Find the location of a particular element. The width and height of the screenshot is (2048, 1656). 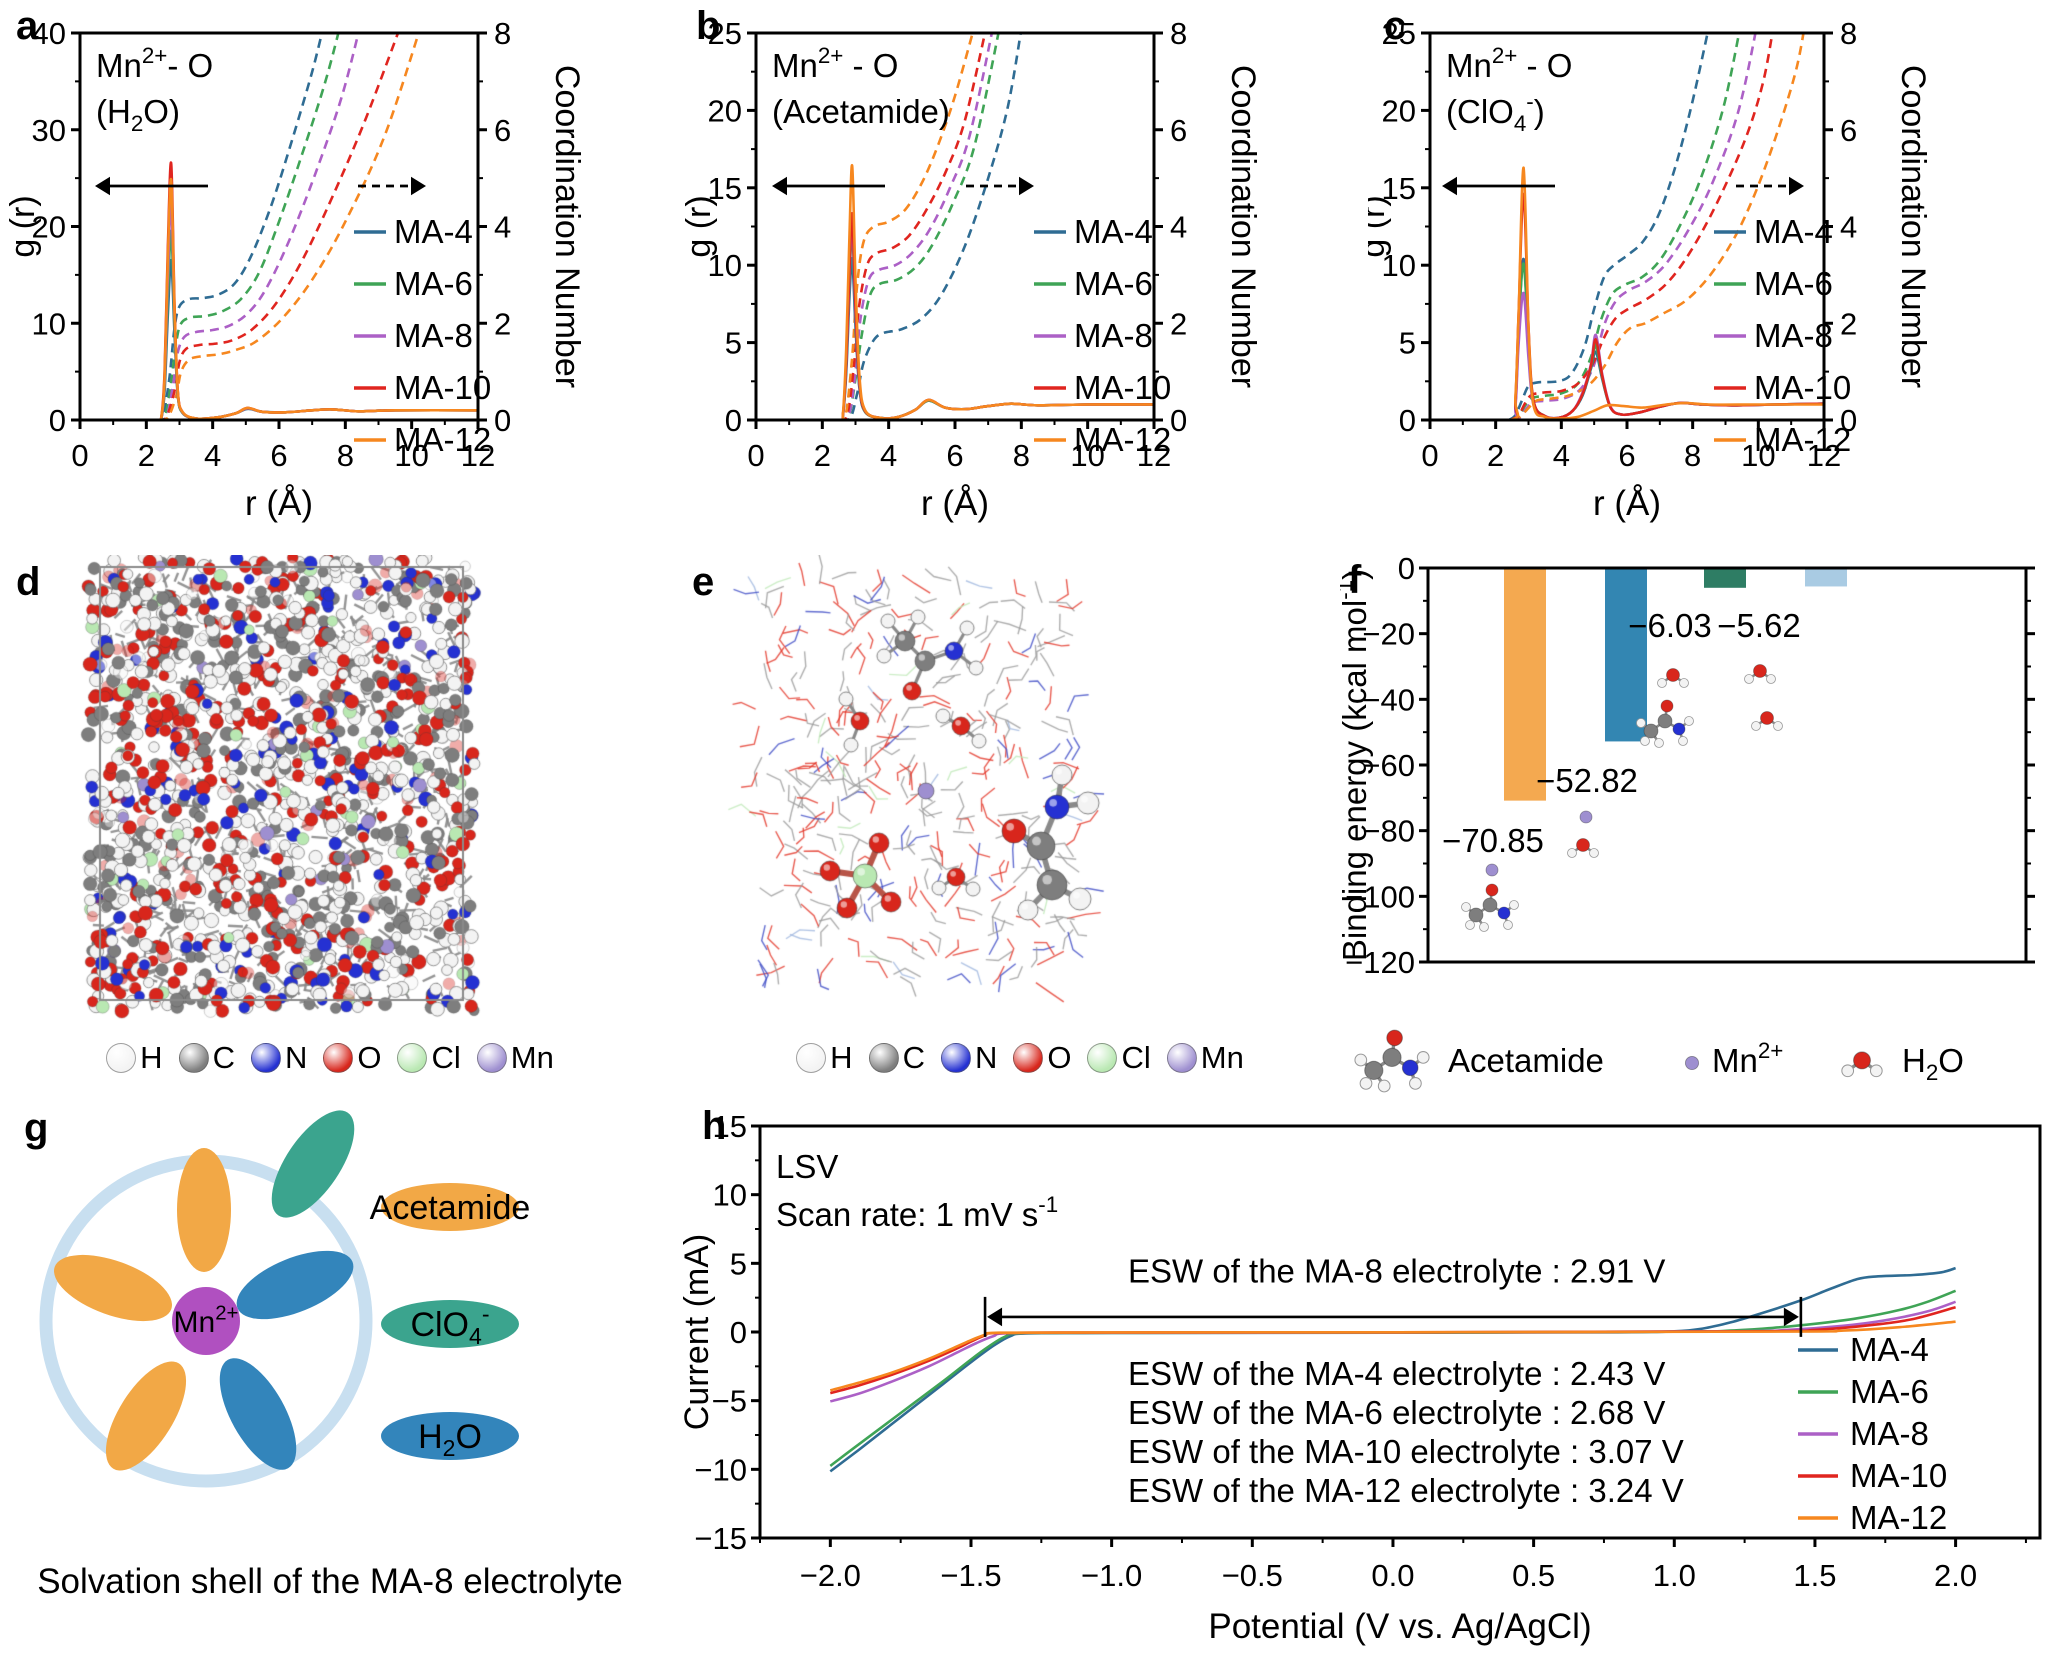

esw-line-4: ESW of the MA-12 electrolyte : 3.24 V is located at coordinates (1406, 1490).